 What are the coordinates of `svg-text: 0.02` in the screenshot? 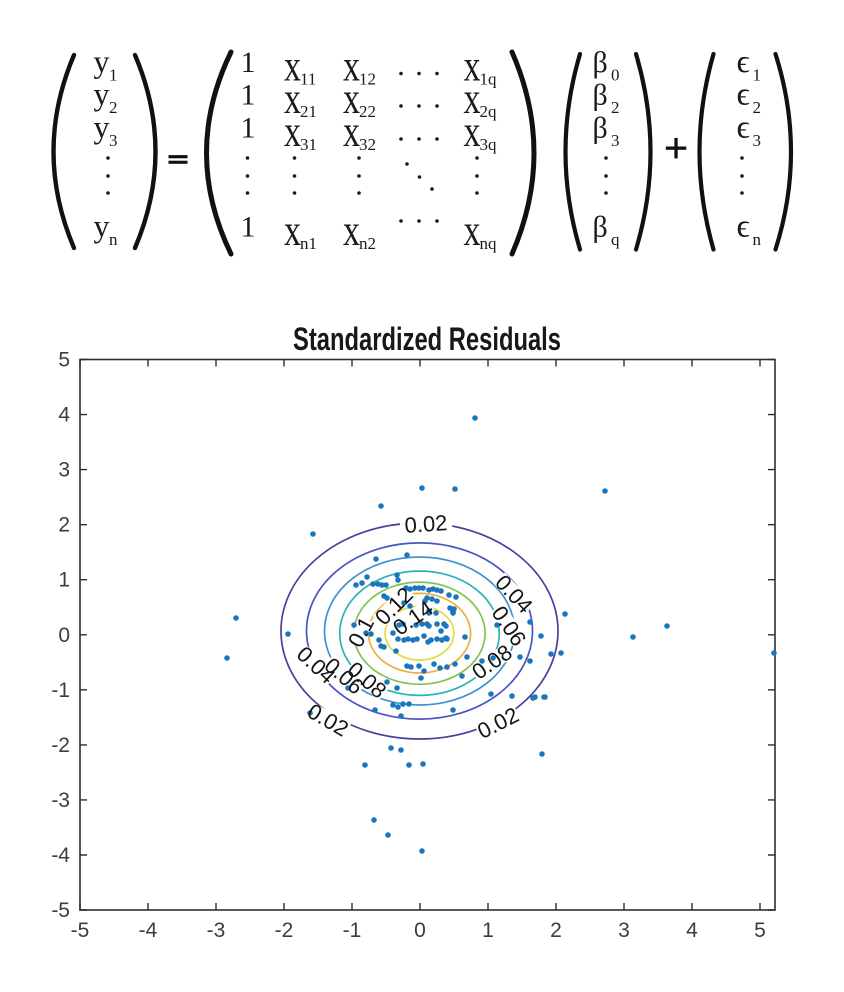 It's located at (426, 524).